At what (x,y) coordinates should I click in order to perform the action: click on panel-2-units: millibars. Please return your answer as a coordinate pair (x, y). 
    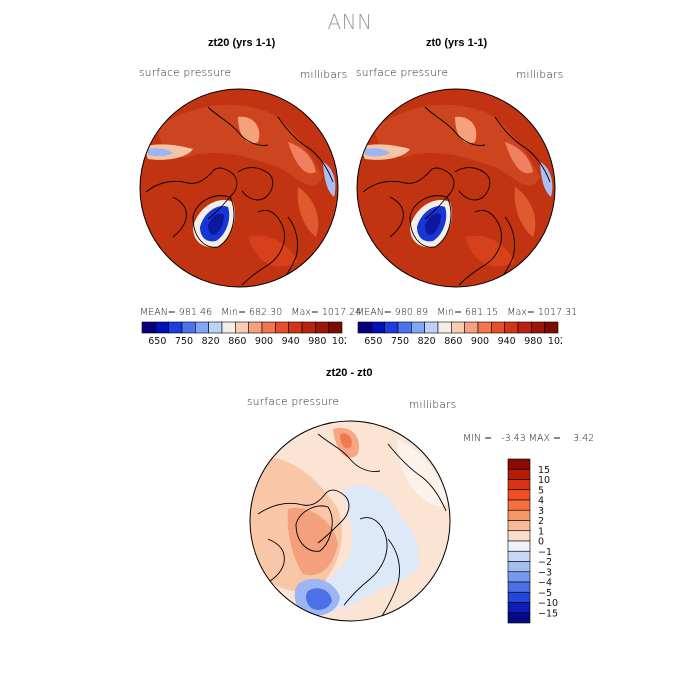
    Looking at the image, I should click on (540, 75).